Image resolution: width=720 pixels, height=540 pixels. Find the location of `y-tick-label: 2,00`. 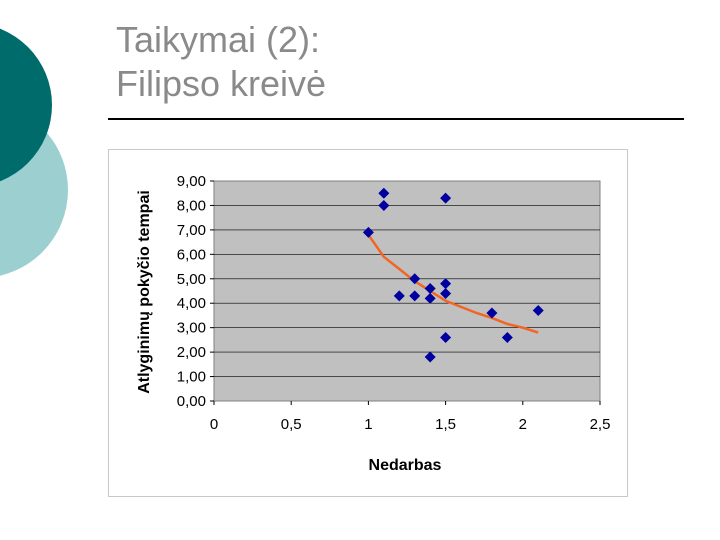

y-tick-label: 2,00 is located at coordinates (191, 352).